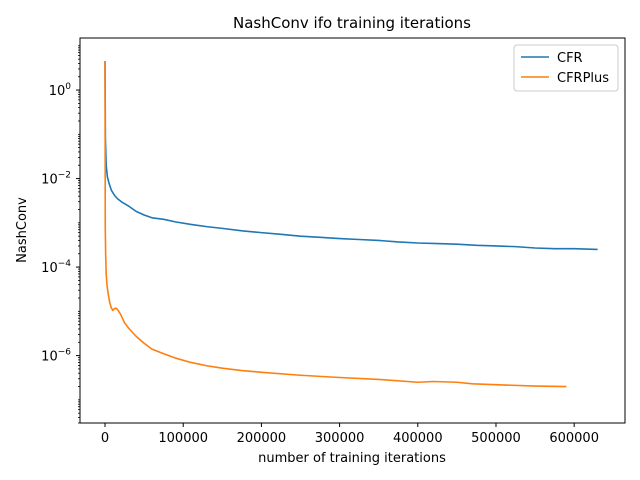 This screenshot has height=480, width=640. Describe the element at coordinates (352, 23) in the screenshot. I see `chart-title: NashConv ifo training iterations` at that location.